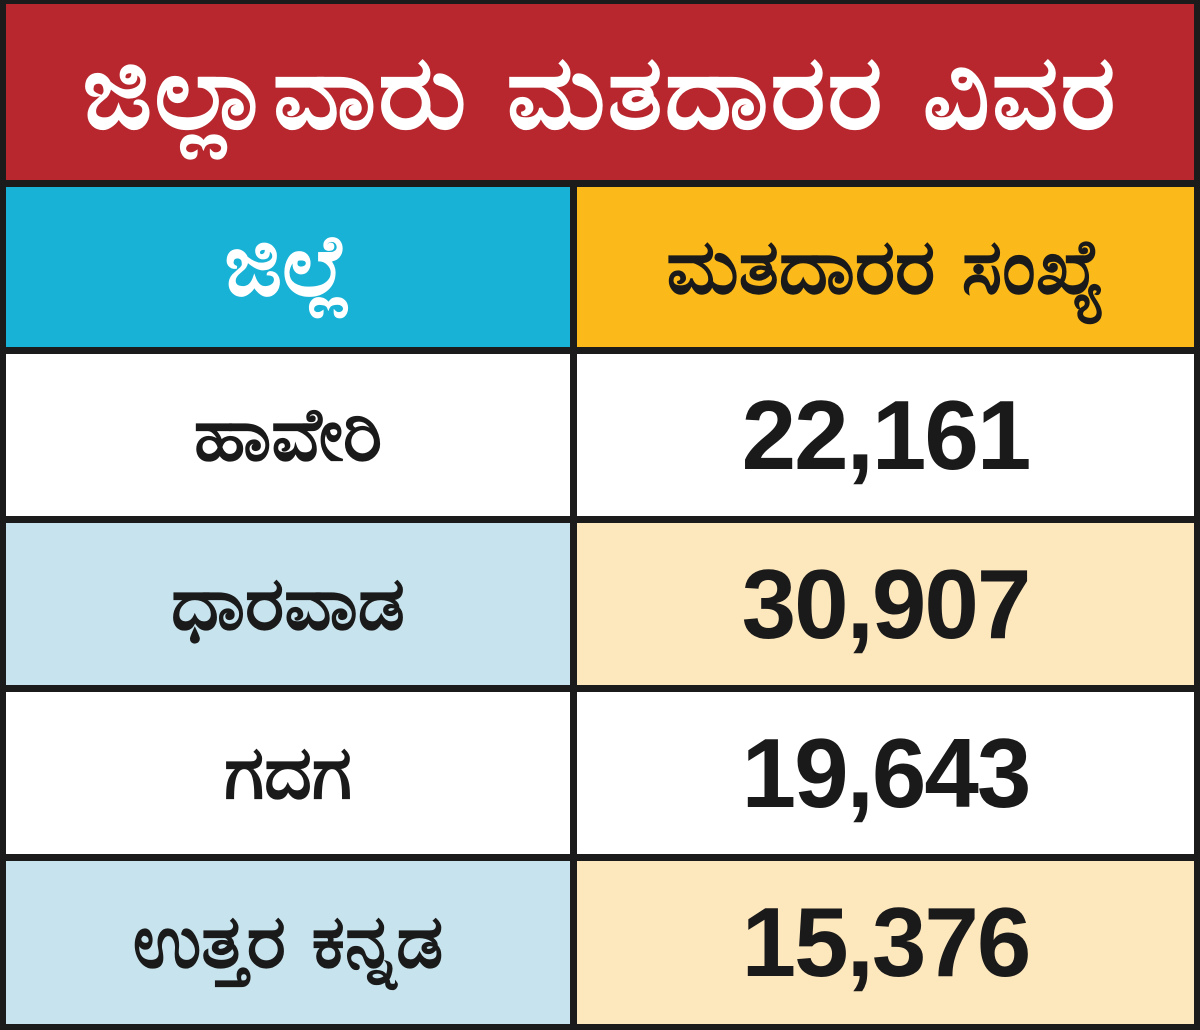 Image resolution: width=1200 pixels, height=1030 pixels. Describe the element at coordinates (288, 267) in the screenshot. I see `header-district: ಜಿಲ್ಲೆ` at that location.